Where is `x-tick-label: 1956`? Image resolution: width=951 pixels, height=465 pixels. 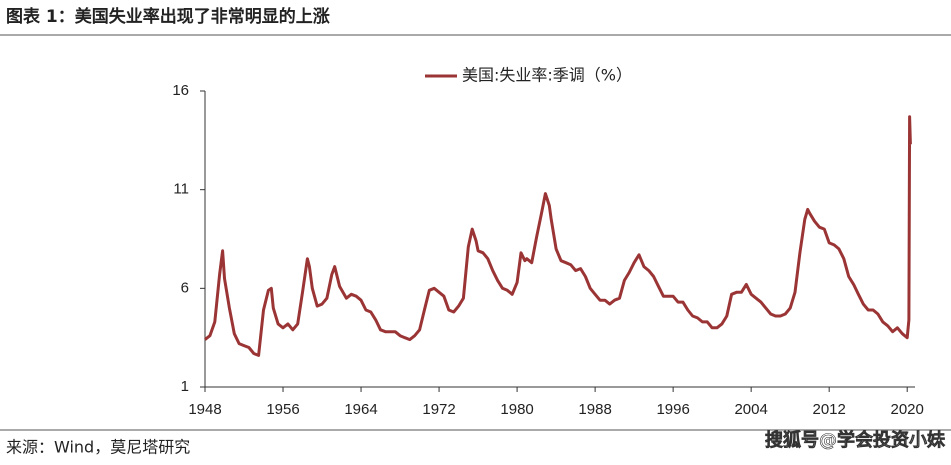 x-tick-label: 1956 is located at coordinates (282, 409).